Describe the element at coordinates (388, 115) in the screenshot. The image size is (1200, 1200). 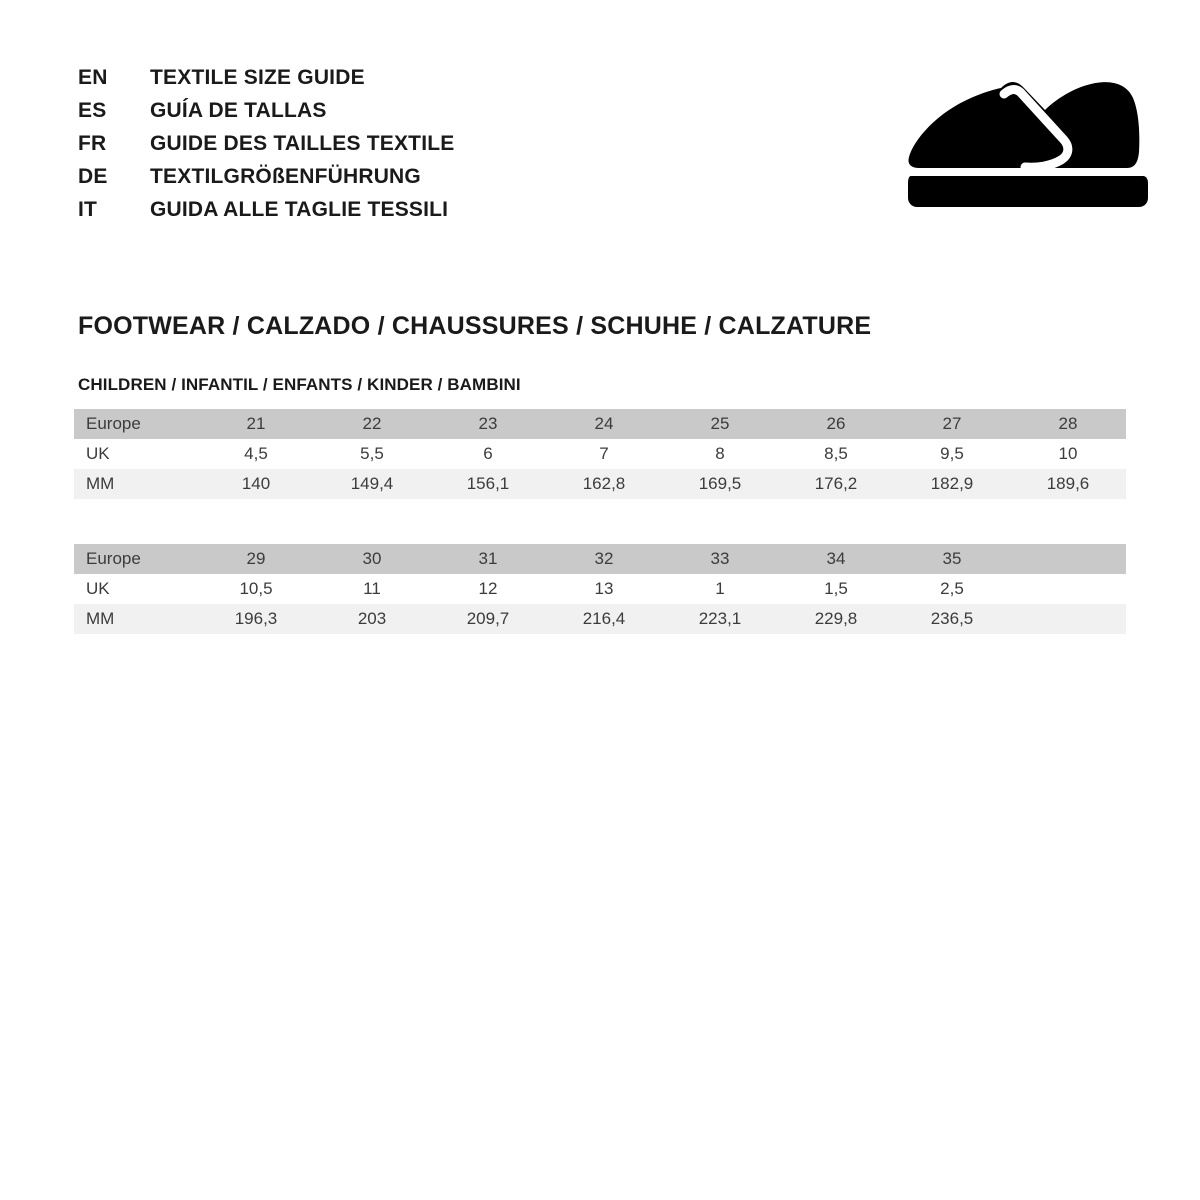
I see `language-row-es: ES GUÍA DE TALLAS` at that location.